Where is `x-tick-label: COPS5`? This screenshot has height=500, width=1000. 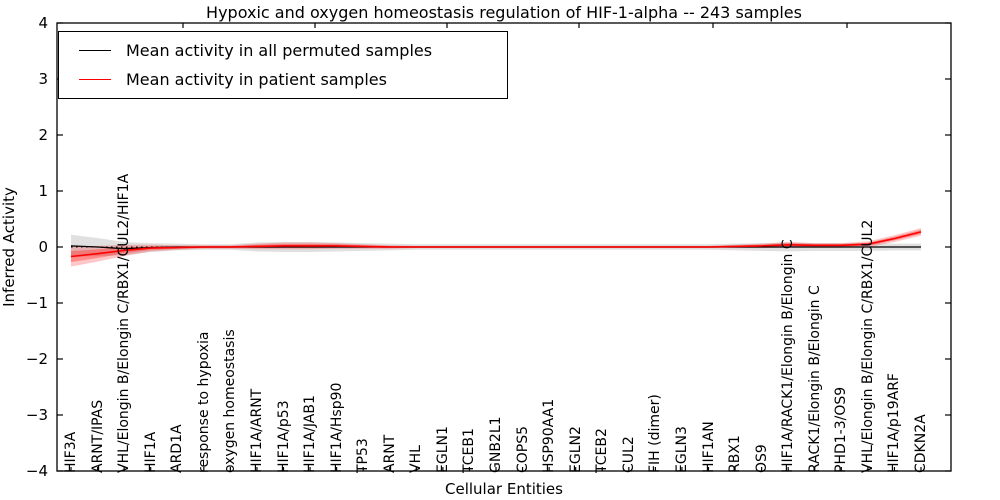 x-tick-label: COPS5 is located at coordinates (522, 449).